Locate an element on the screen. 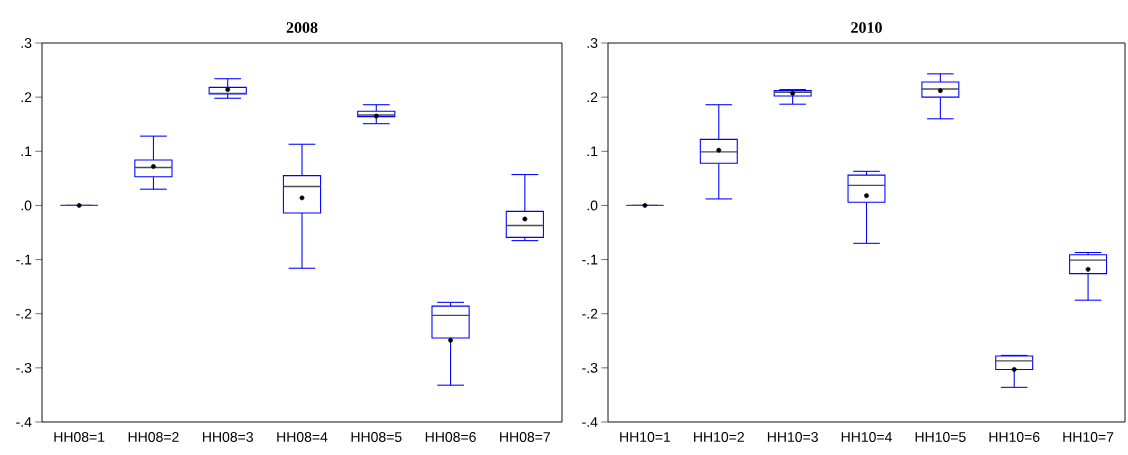 The image size is (1128, 455). x-tick-label: HH10=3 is located at coordinates (792, 437).